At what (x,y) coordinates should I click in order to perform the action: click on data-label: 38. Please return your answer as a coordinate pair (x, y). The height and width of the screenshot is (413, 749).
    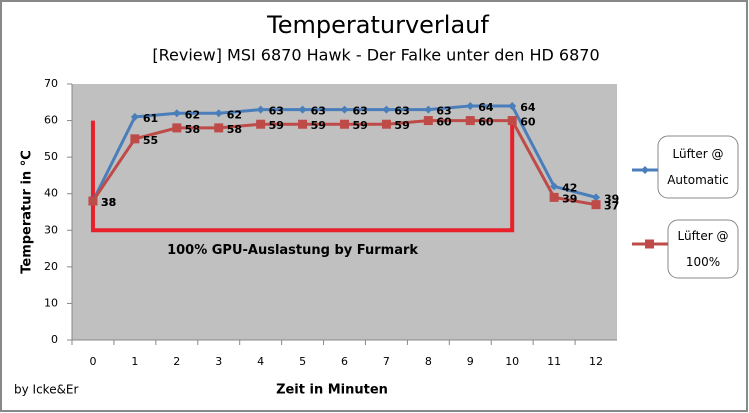
    Looking at the image, I should click on (108, 202).